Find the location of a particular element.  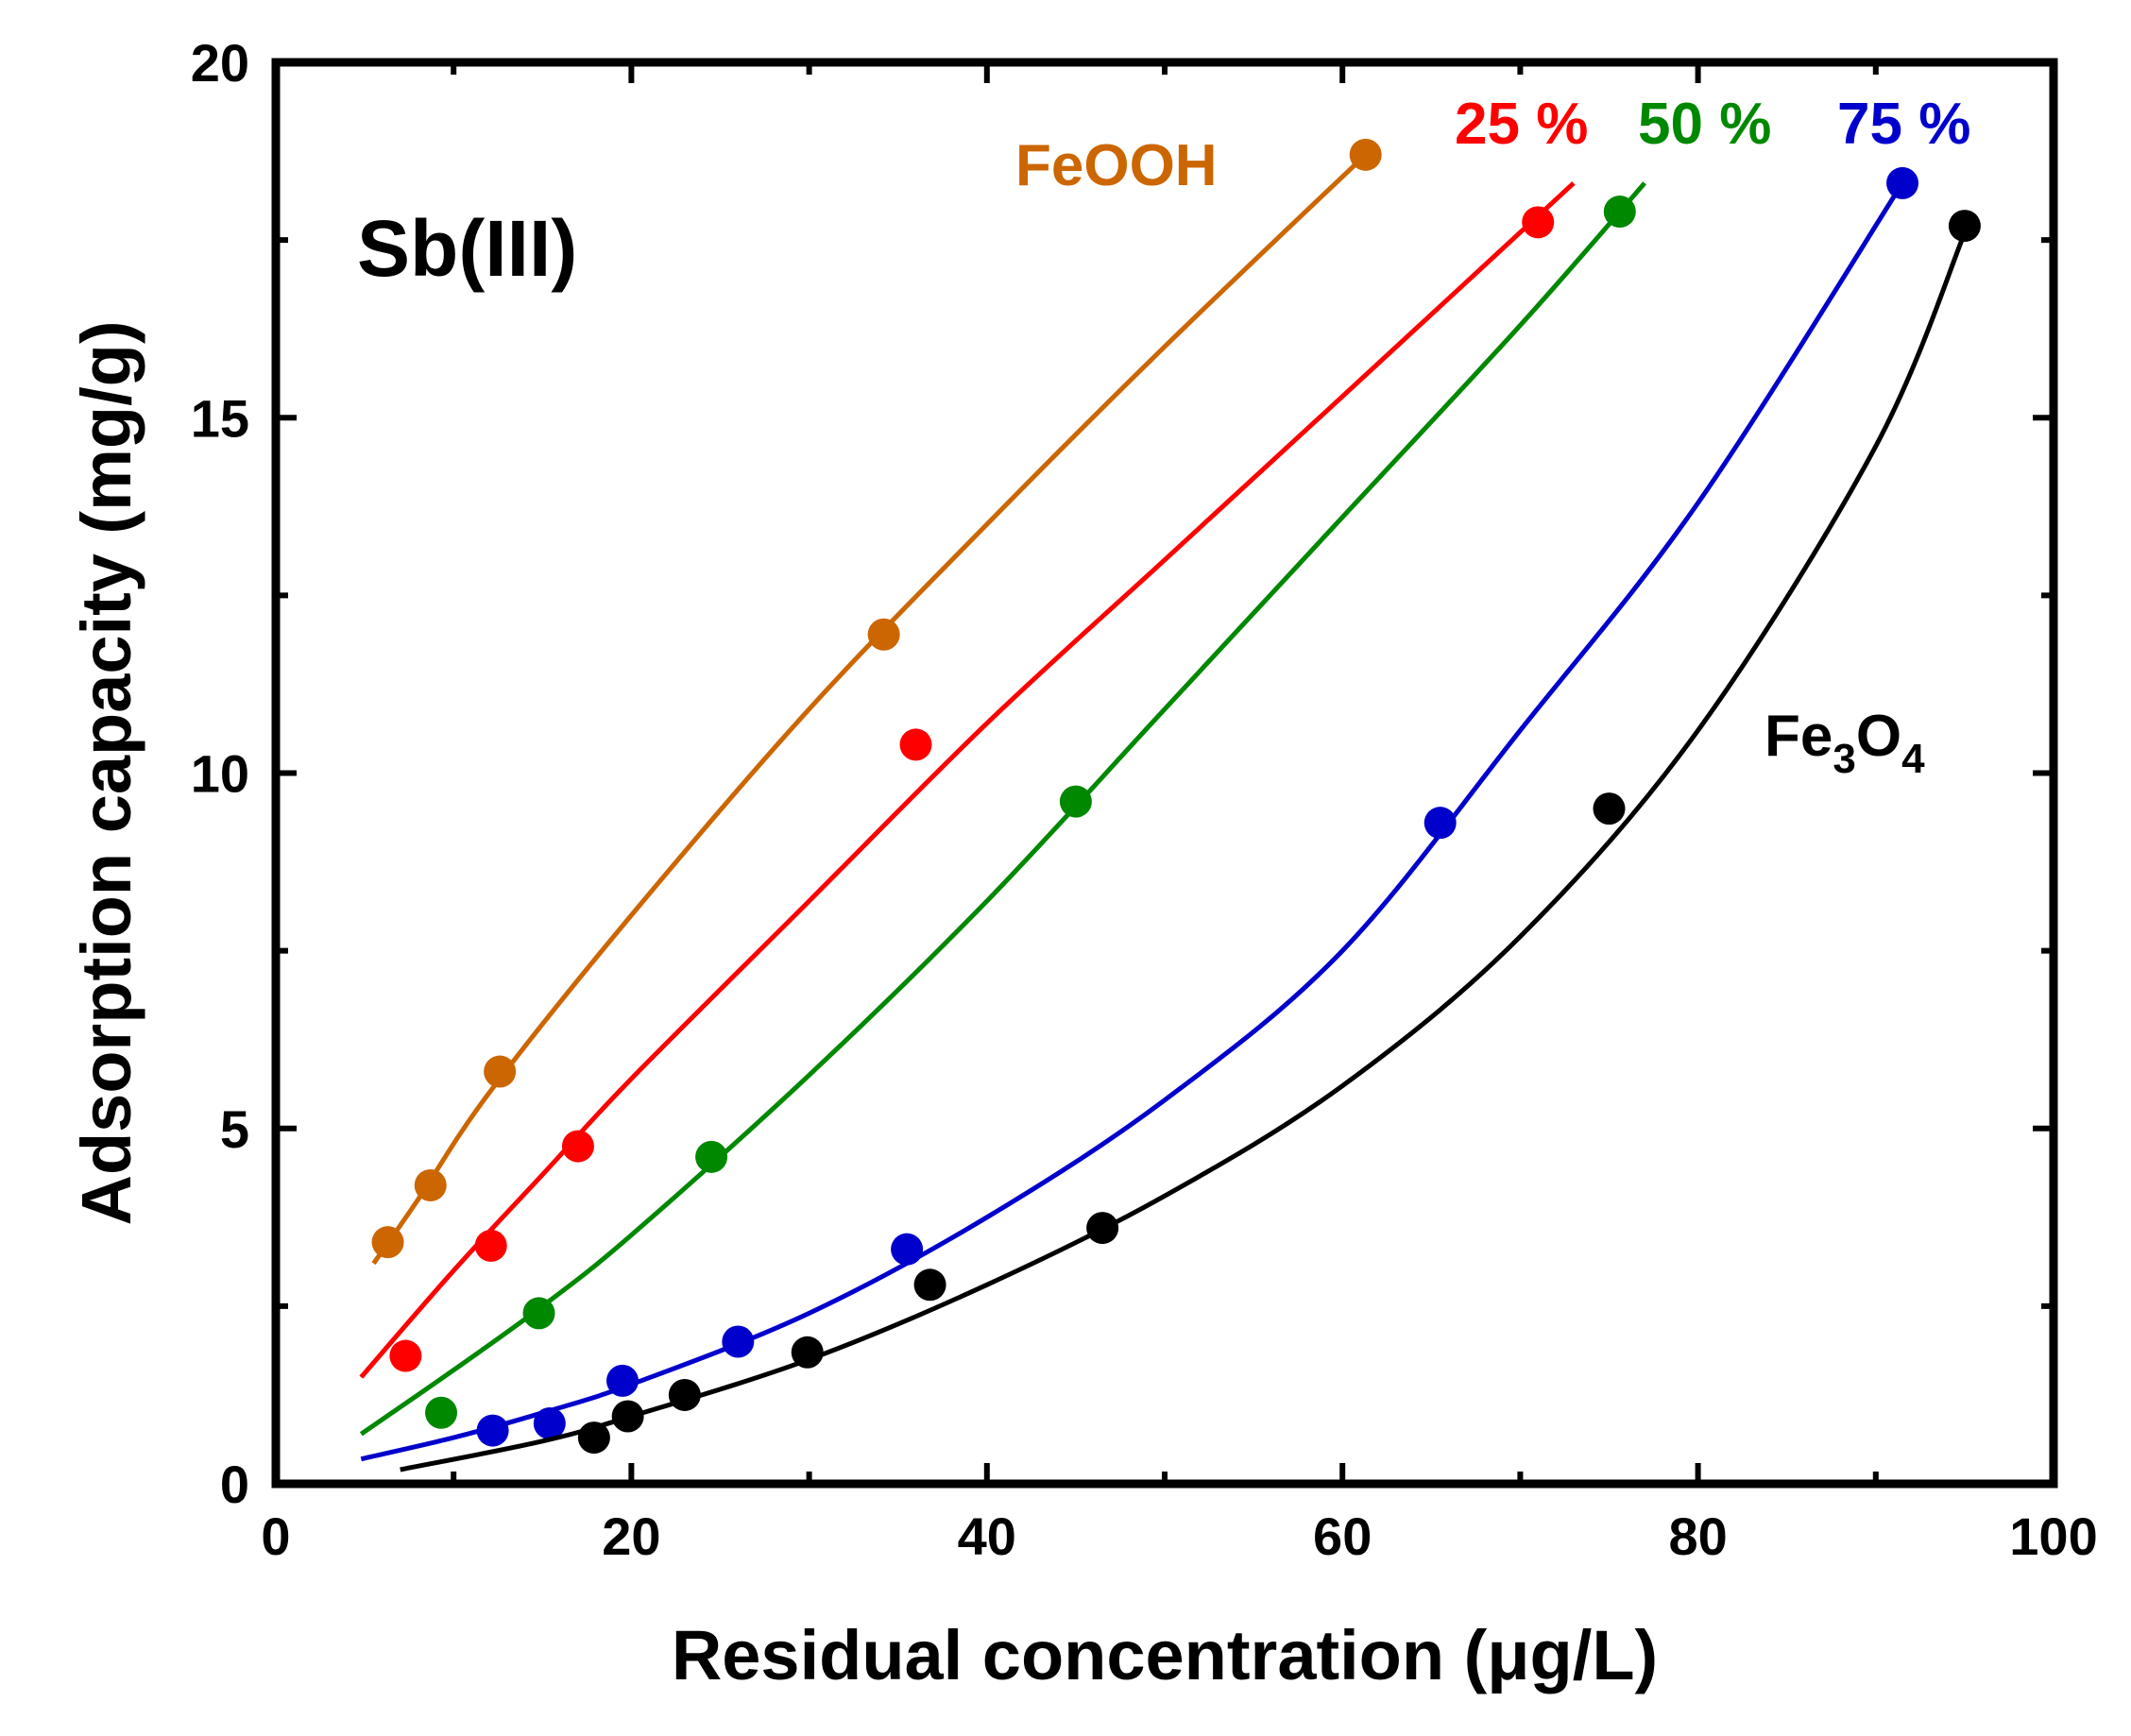

series-label: 25 % is located at coordinates (1522, 124).